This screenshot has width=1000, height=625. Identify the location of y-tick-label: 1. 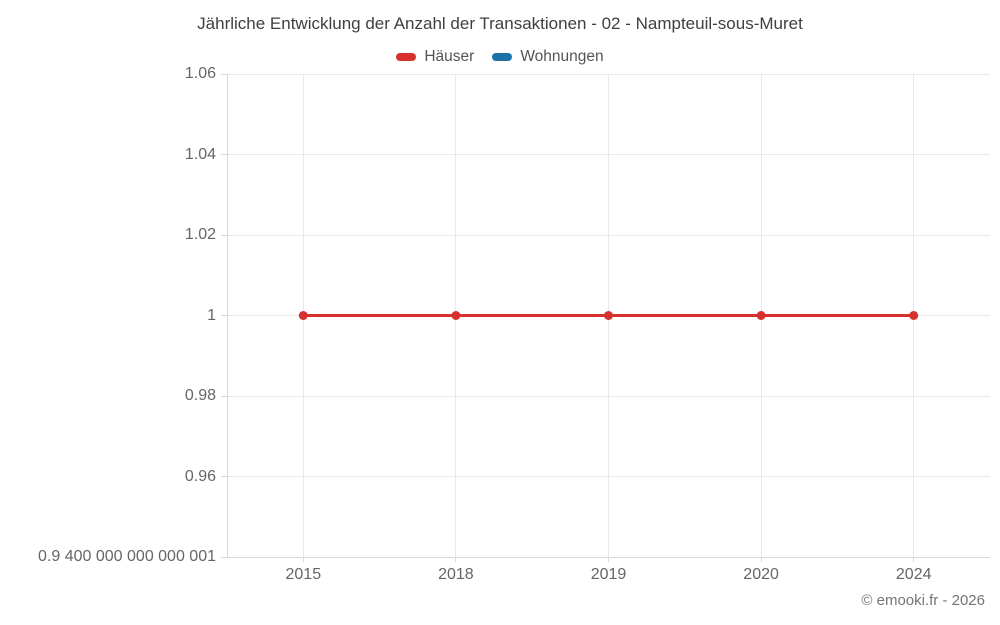
(211, 315).